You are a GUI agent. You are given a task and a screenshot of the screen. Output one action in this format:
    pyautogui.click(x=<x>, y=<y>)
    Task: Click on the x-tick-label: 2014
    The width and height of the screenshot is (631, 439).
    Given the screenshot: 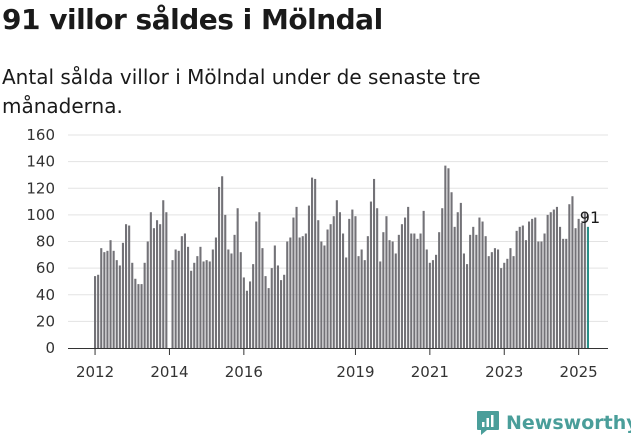 What is the action you would take?
    pyautogui.click(x=169, y=372)
    